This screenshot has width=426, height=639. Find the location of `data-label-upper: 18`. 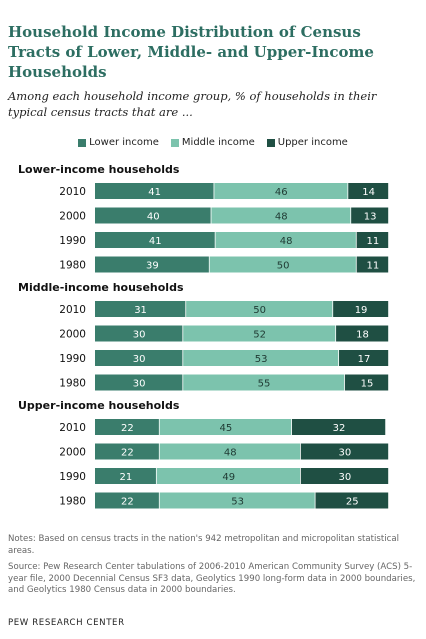

data-label-upper: 18 is located at coordinates (362, 335).